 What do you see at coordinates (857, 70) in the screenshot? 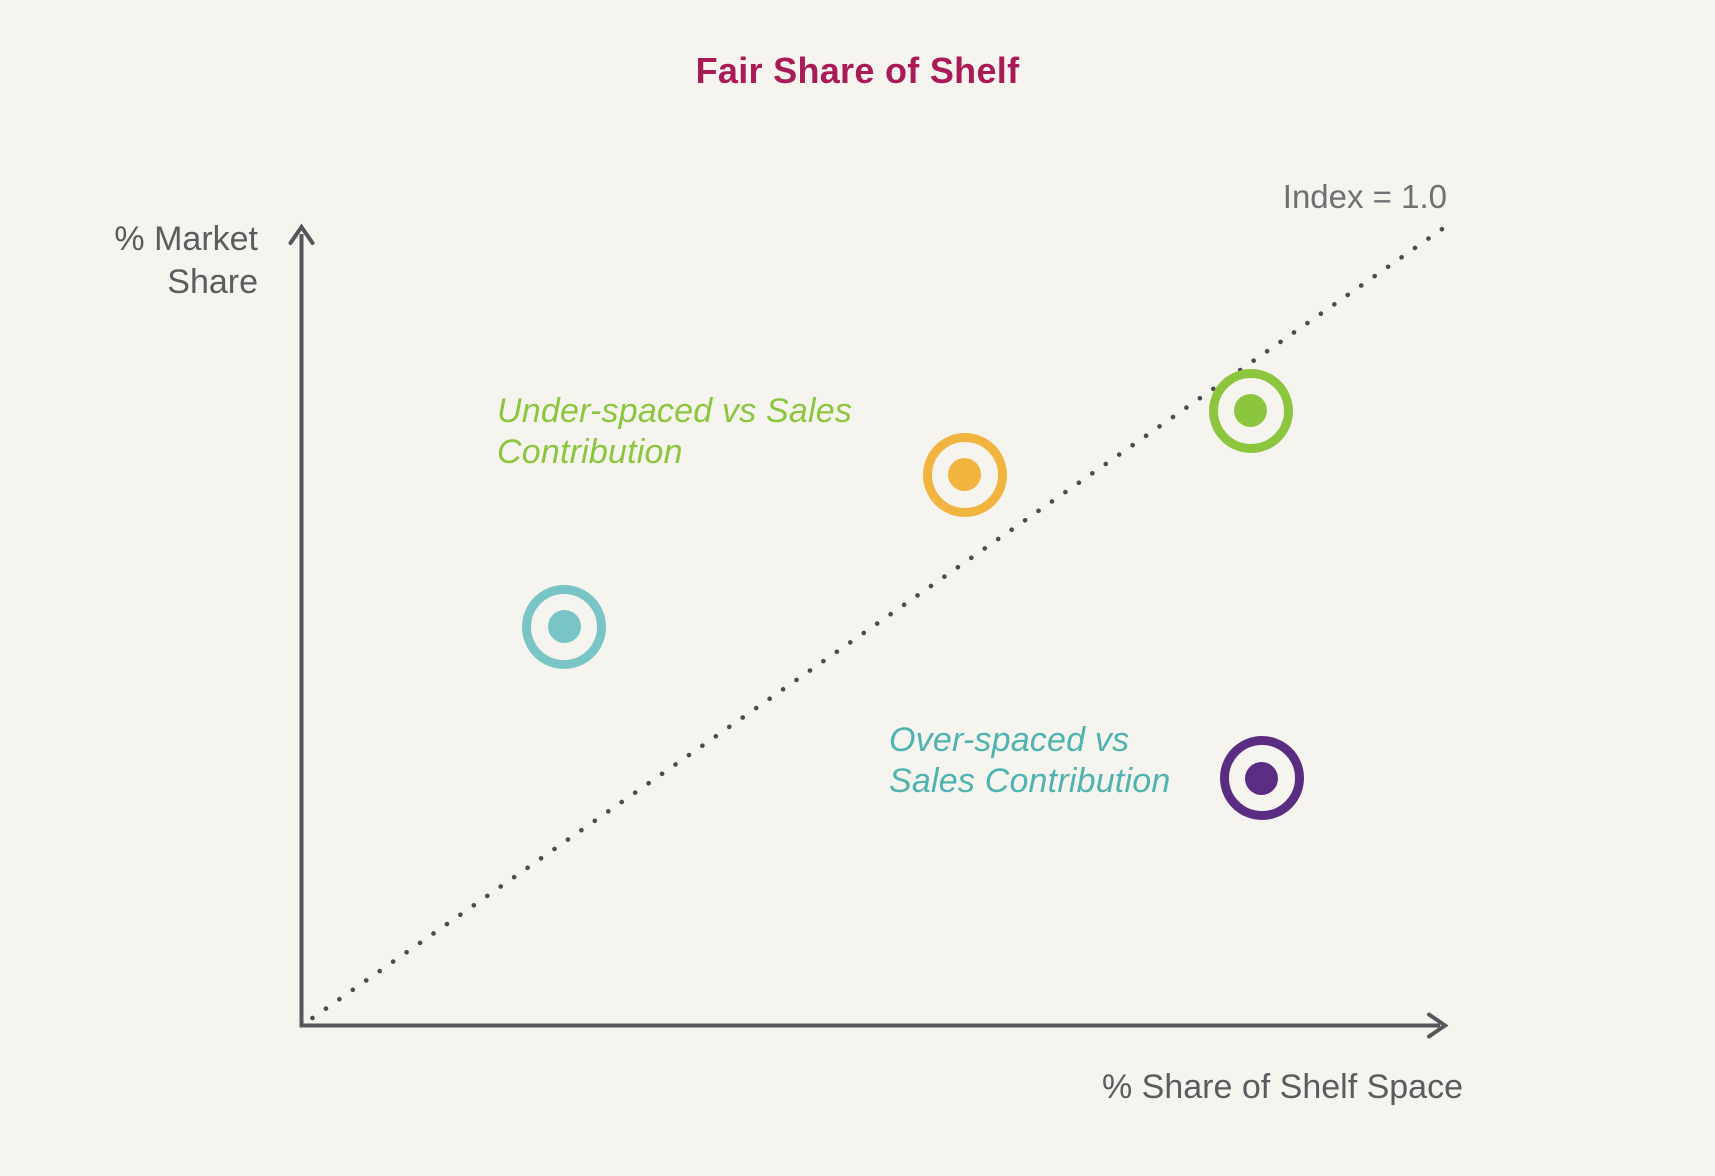
I see `chart-title: Fair Share of Shelf` at bounding box center [857, 70].